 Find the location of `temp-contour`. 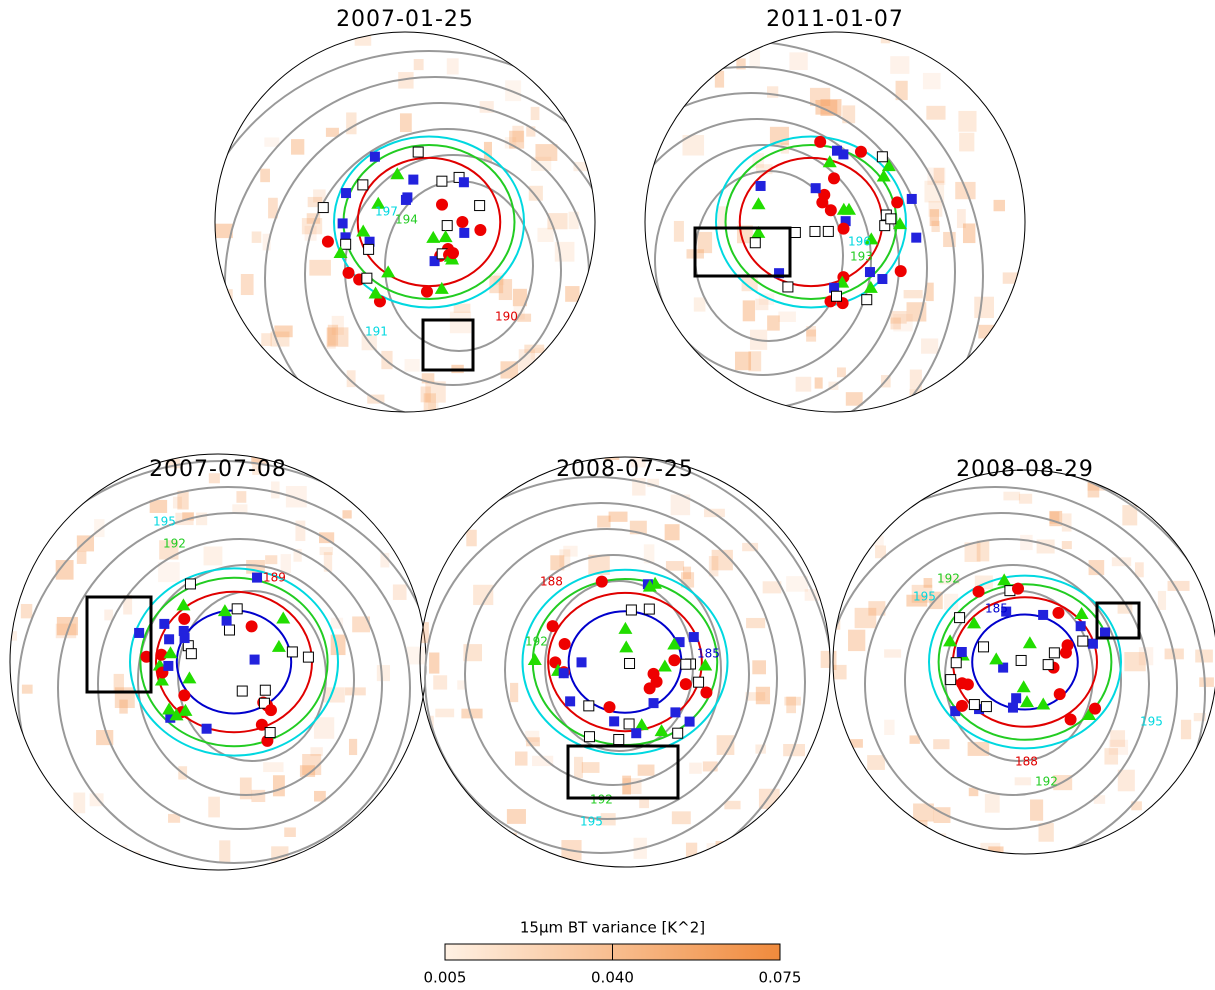

temp-contour is located at coordinates (625, 662).